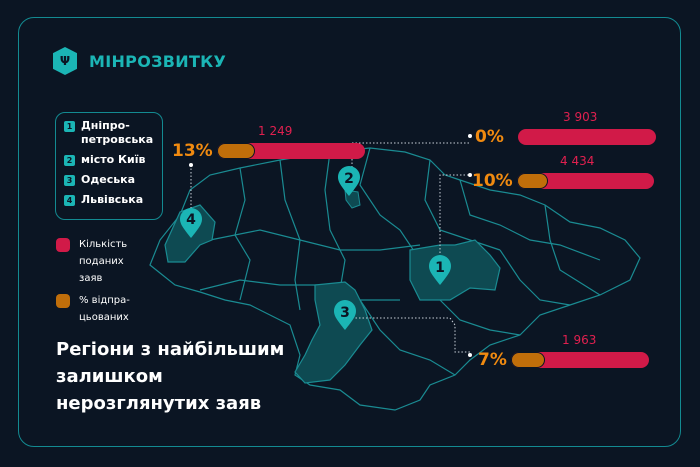 The height and width of the screenshot is (467, 700). Describe the element at coordinates (455, 270) in the screenshot. I see `region-dnipro` at that location.